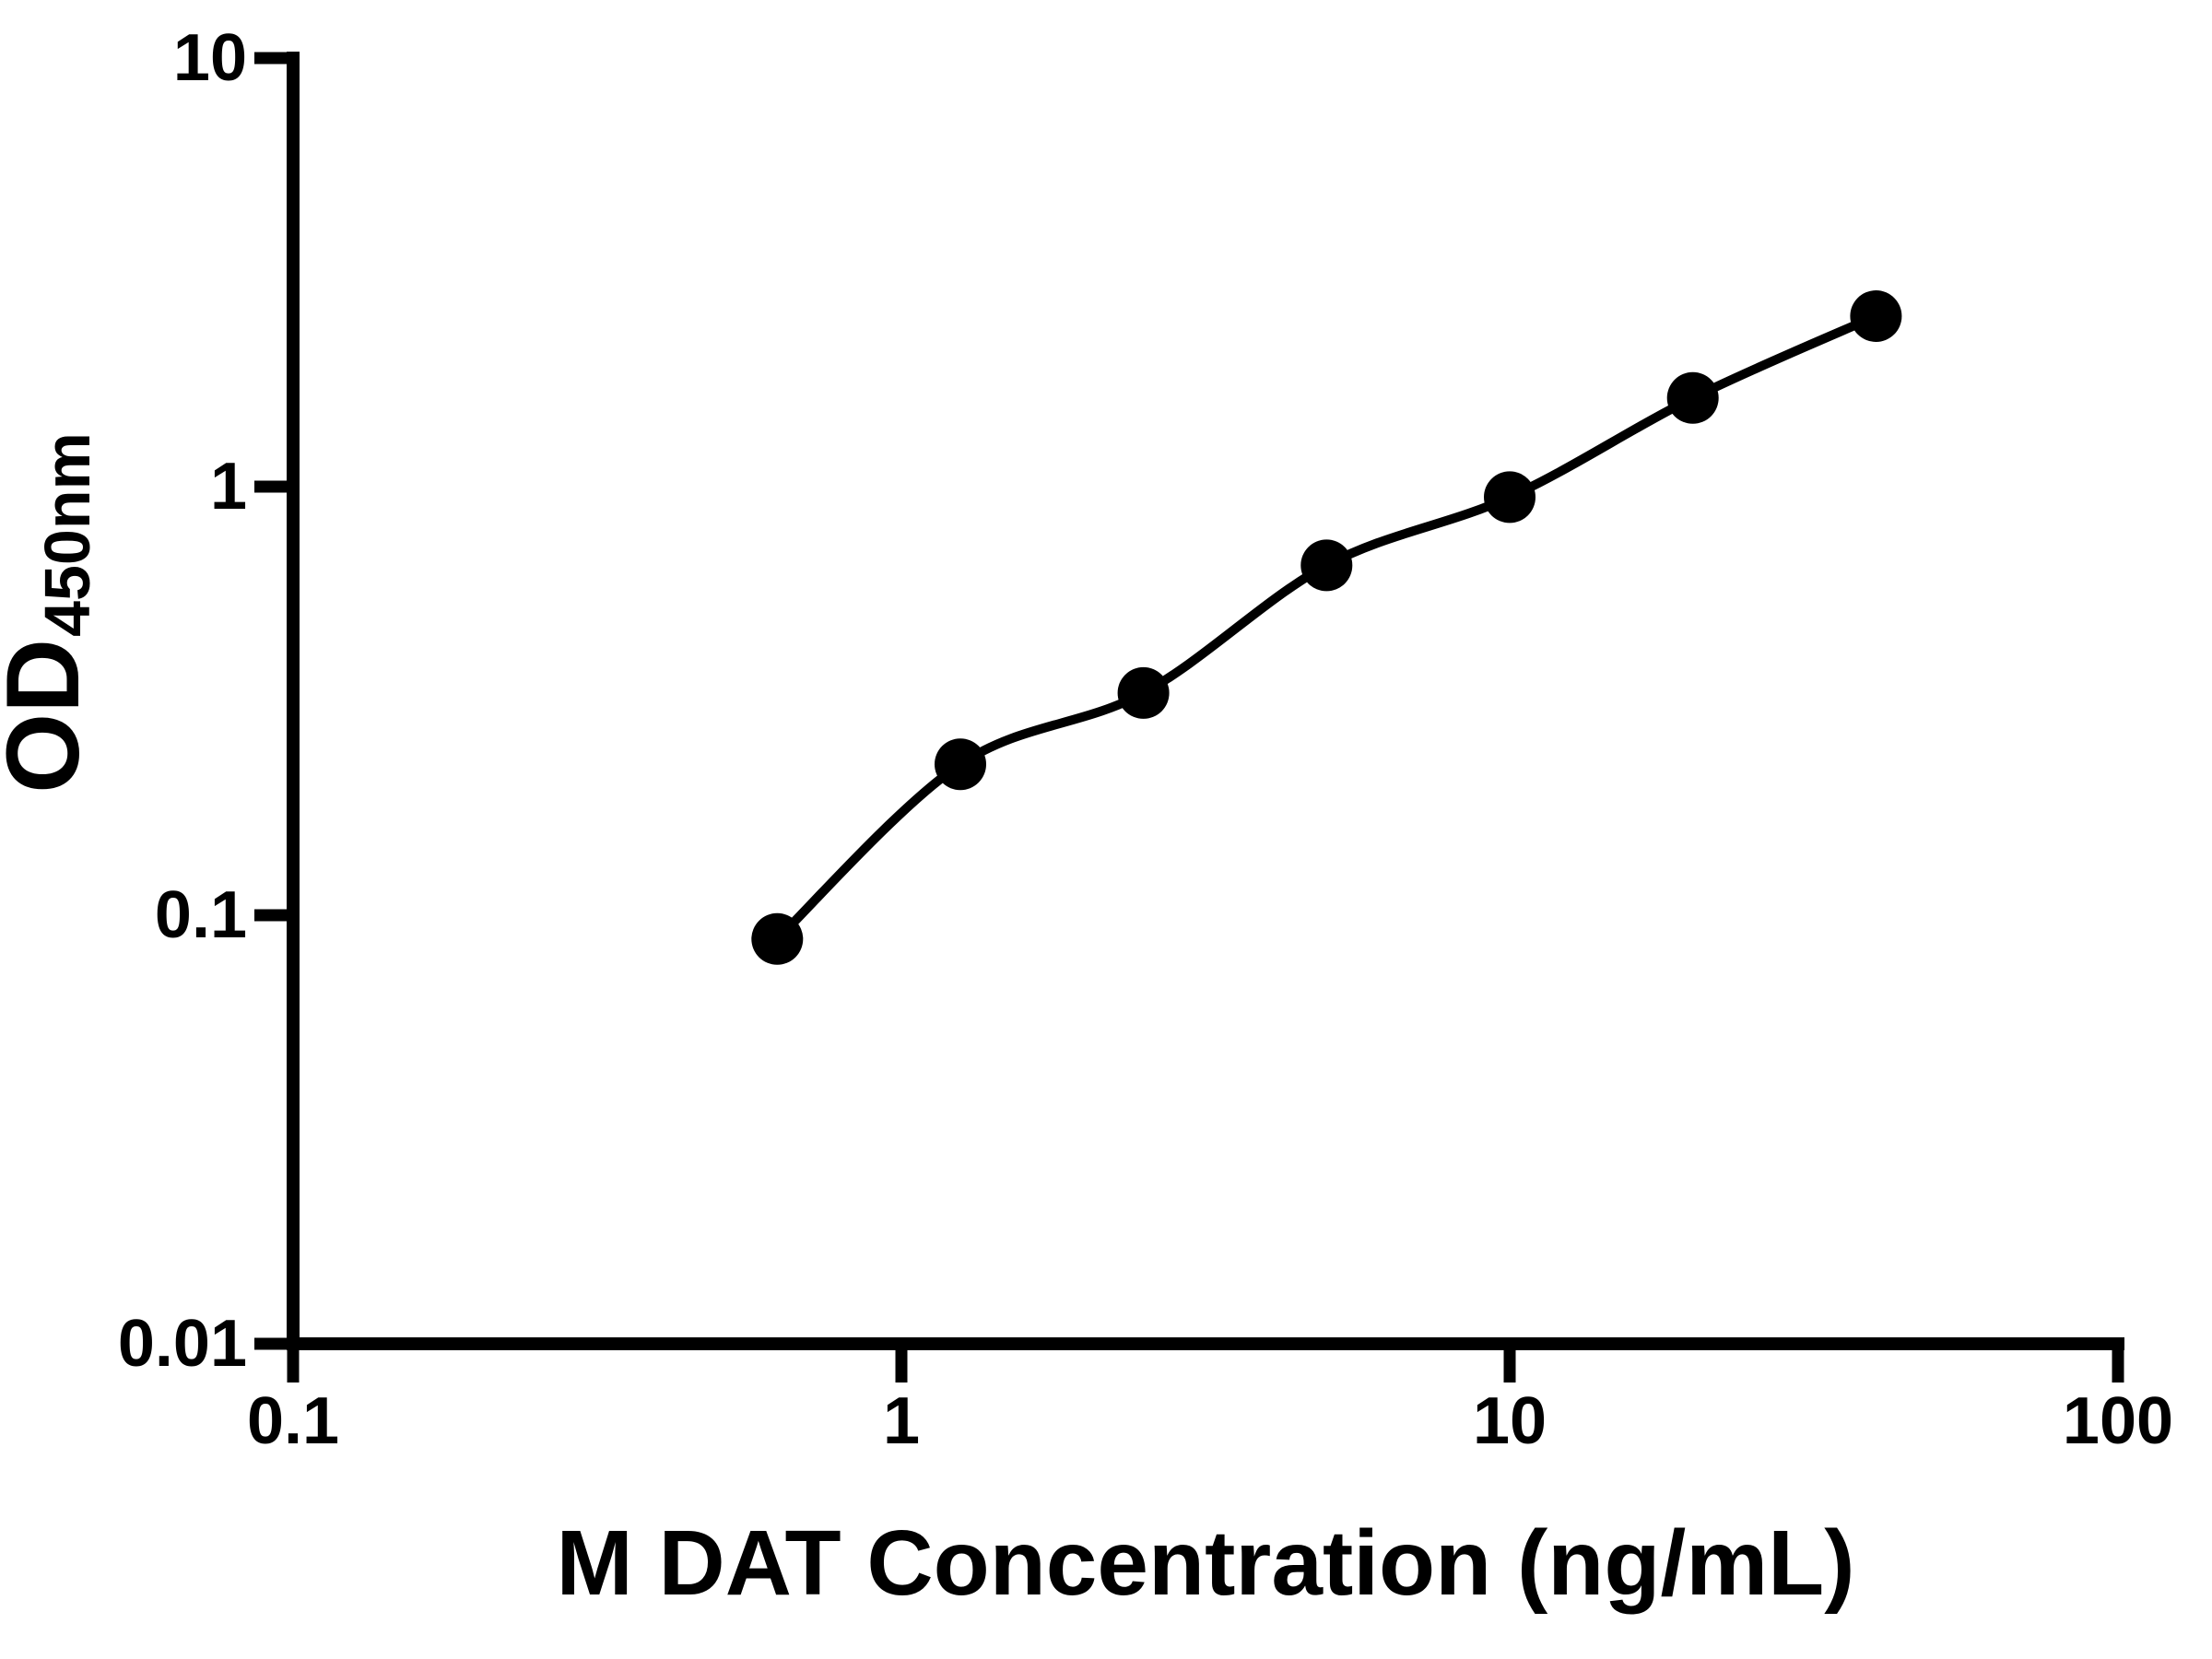 Image resolution: width=2212 pixels, height=1659 pixels. Describe the element at coordinates (1210, 1401) in the screenshot. I see `x-axis: 0.1 1 10 100` at that location.